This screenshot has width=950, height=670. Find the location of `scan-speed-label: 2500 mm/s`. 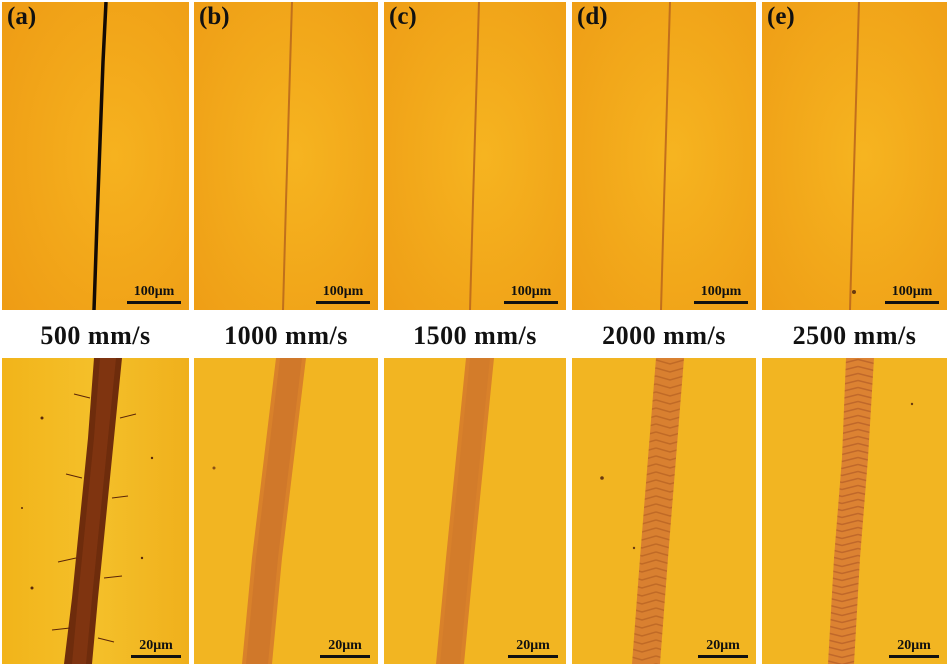

scan-speed-label: 2500 mm/s is located at coordinates (854, 335).